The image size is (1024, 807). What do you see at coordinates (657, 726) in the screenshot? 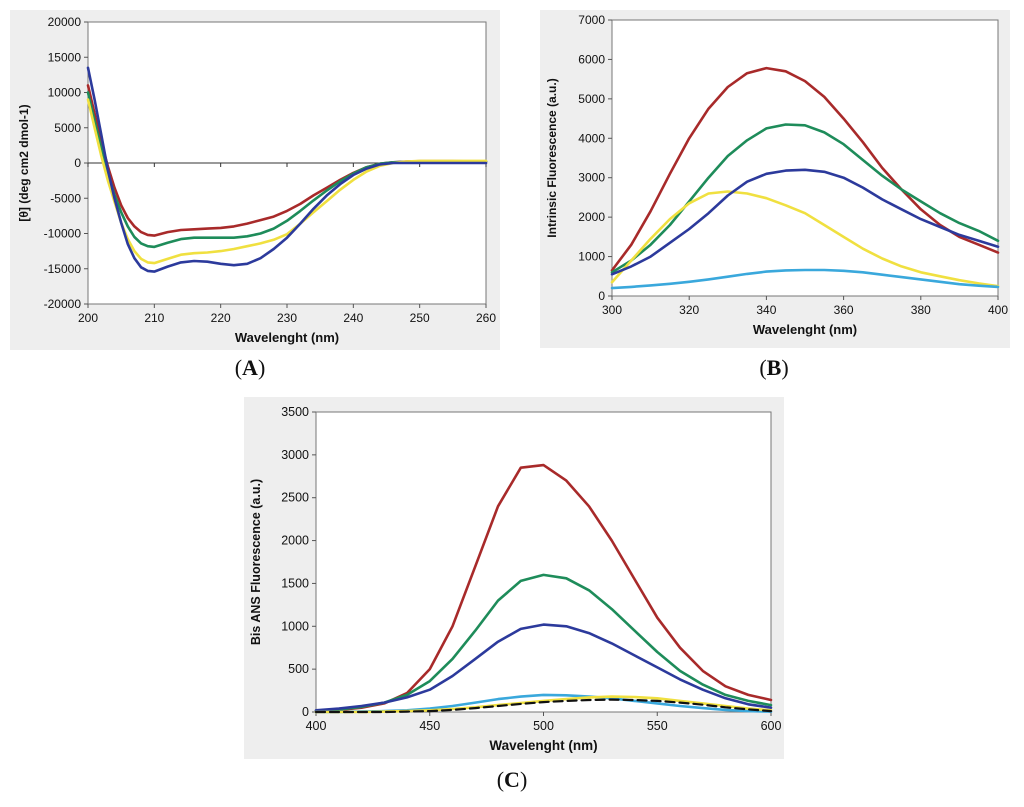
I see `x-tick-label: 550` at bounding box center [657, 726].